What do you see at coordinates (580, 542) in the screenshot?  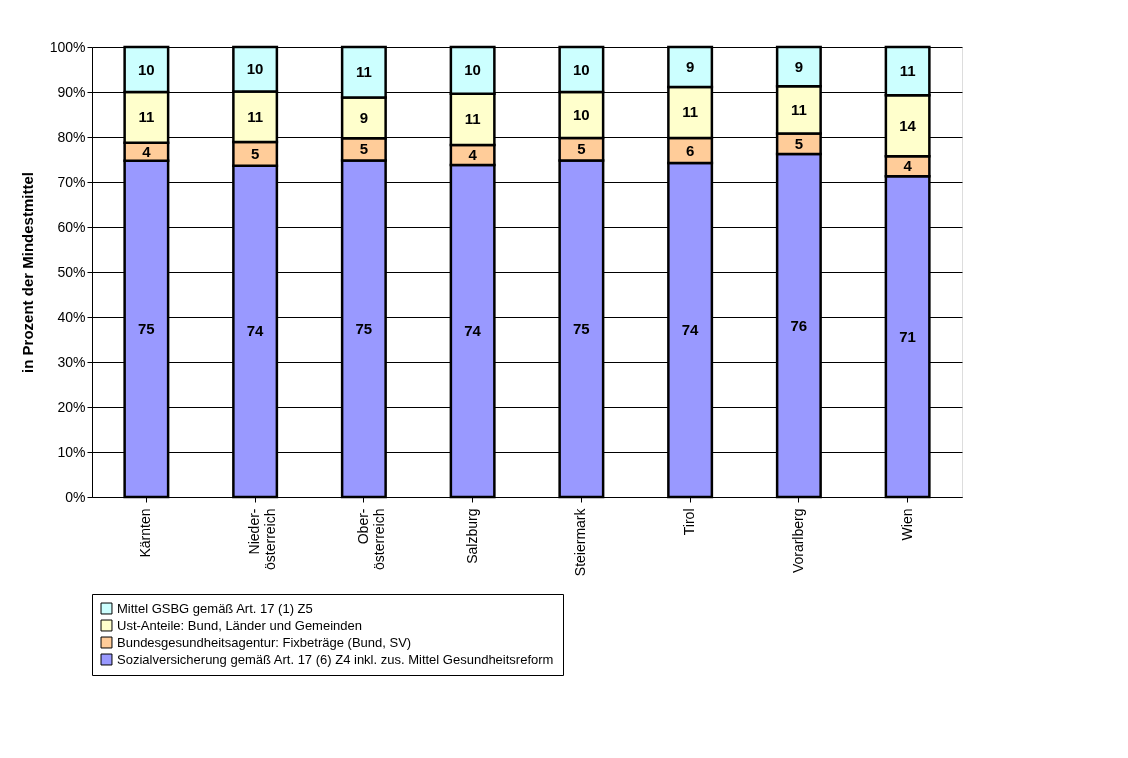 I see `x-tick-label: Steiermark` at bounding box center [580, 542].